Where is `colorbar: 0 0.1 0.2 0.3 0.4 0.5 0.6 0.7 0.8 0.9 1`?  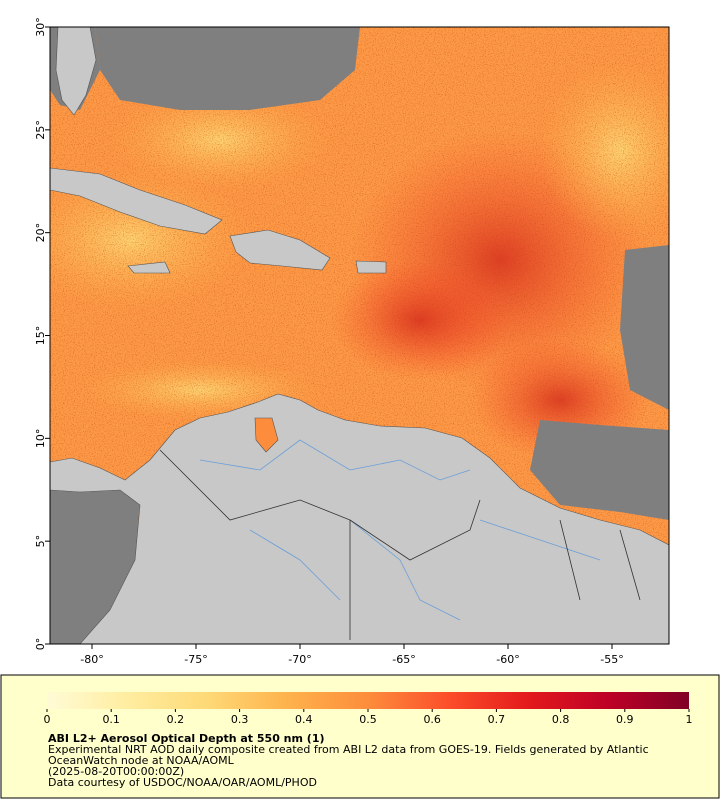 colorbar: 0 0.1 0.2 0.3 0.4 0.5 0.6 0.7 0.8 0.9 1 is located at coordinates (368, 709).